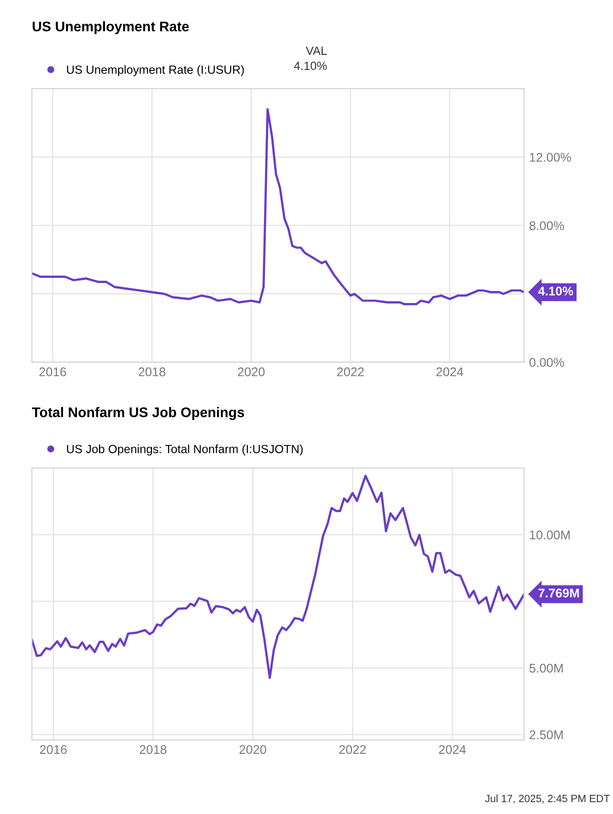 This screenshot has height=814, width=613. I want to click on legend-label: US Unemployment Rate (I:USUR), so click(155, 70).